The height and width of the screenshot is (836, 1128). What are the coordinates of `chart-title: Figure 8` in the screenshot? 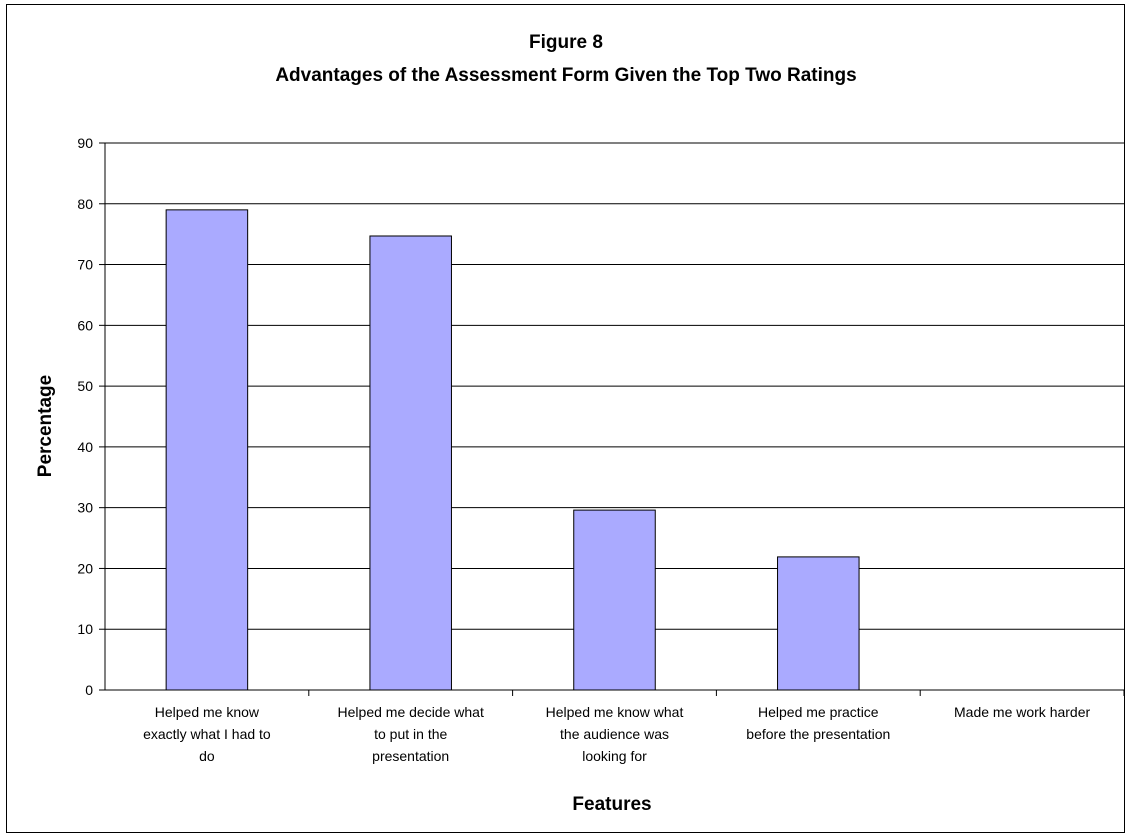 It's located at (566, 42).